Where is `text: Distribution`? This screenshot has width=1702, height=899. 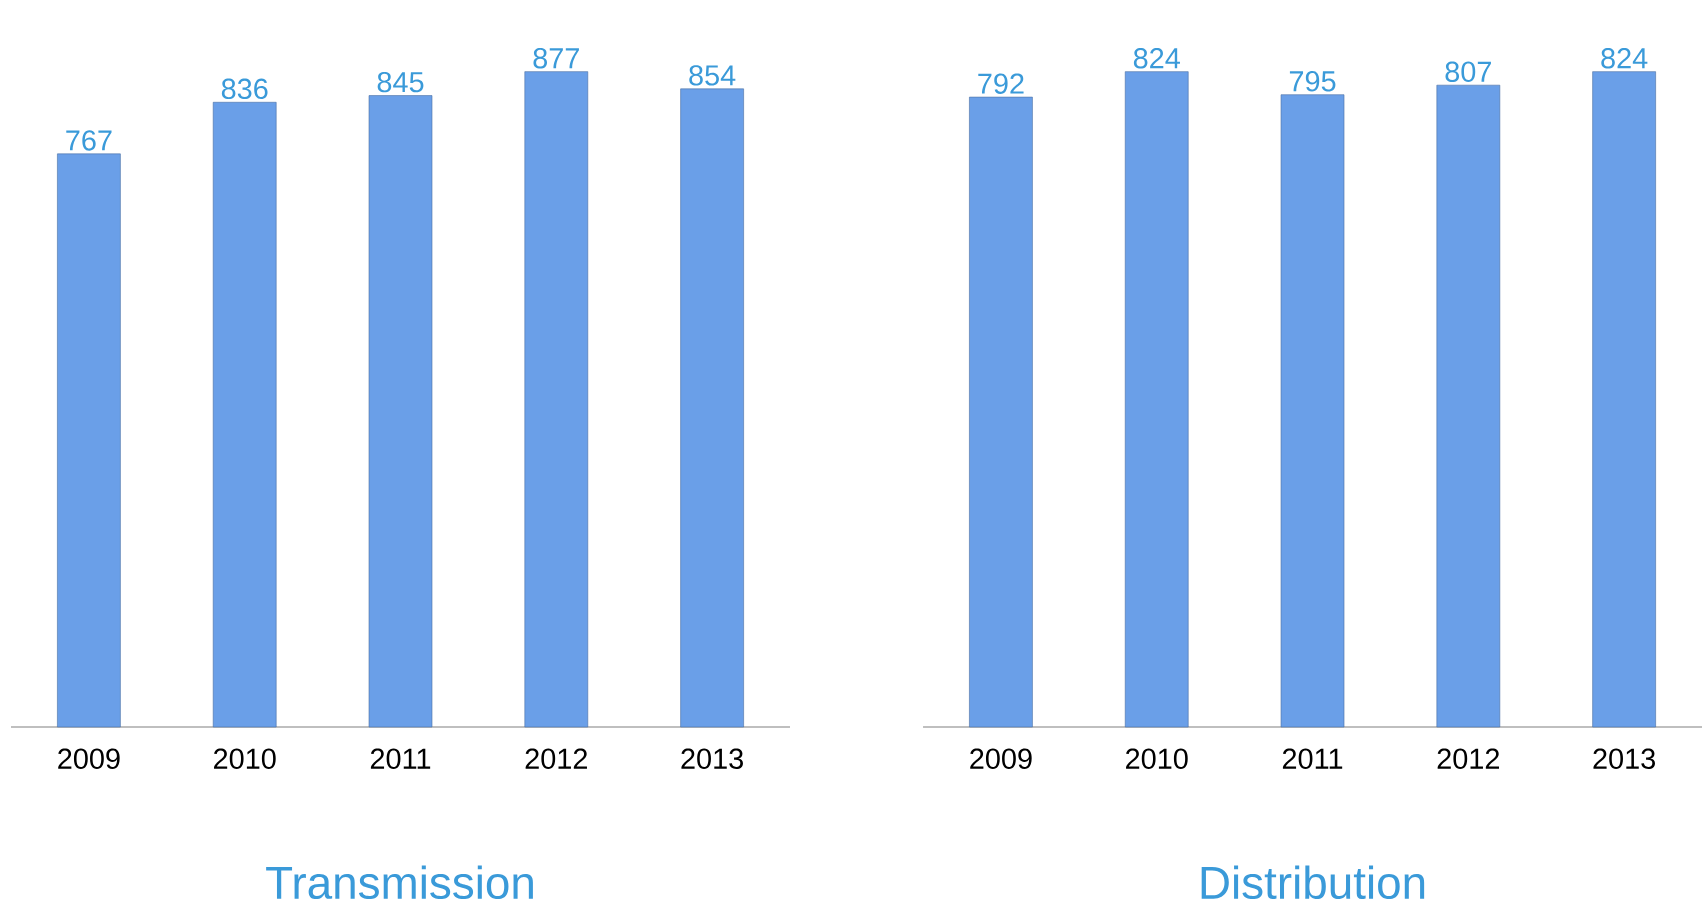
text: Distribution is located at coordinates (1313, 882).